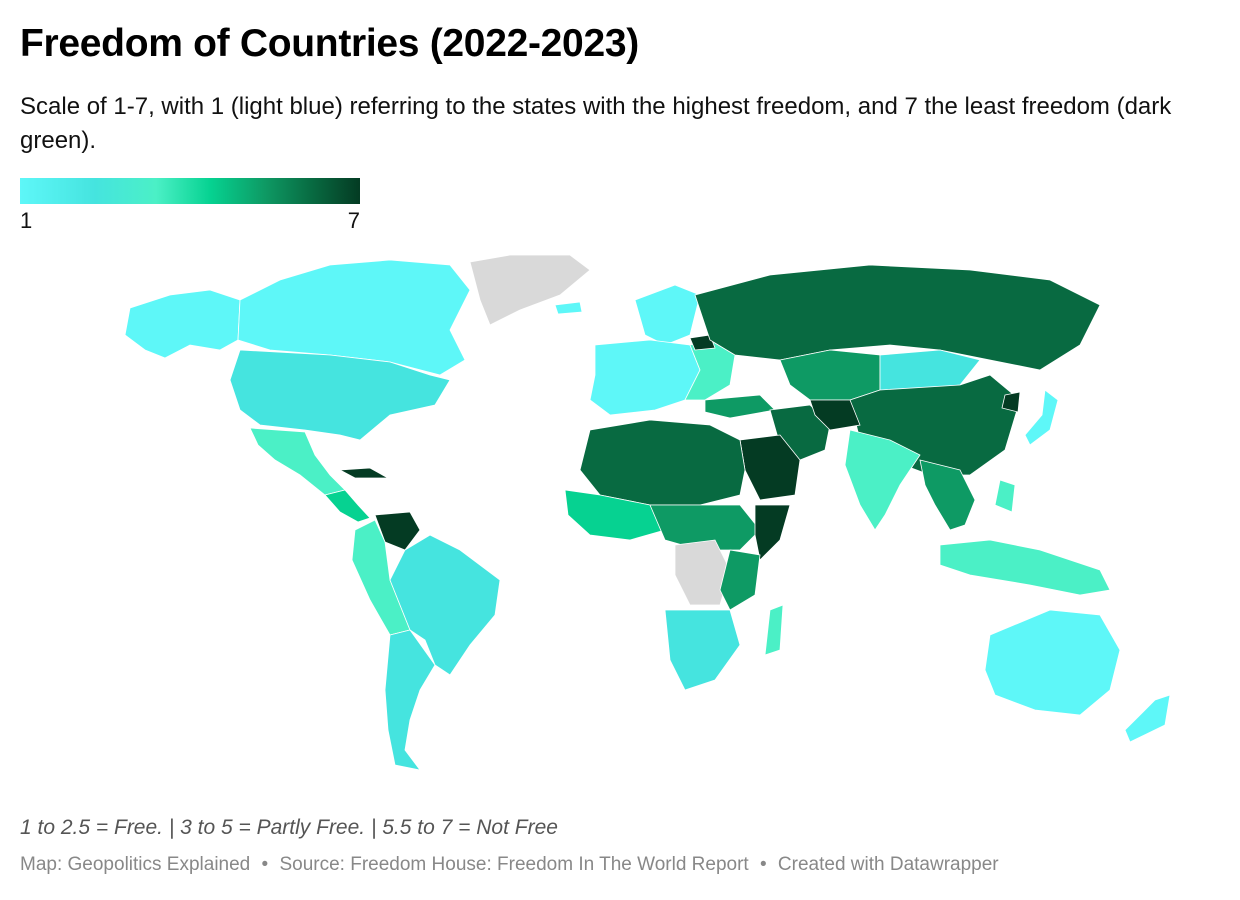  What do you see at coordinates (882, 480) in the screenshot?
I see `region-india` at bounding box center [882, 480].